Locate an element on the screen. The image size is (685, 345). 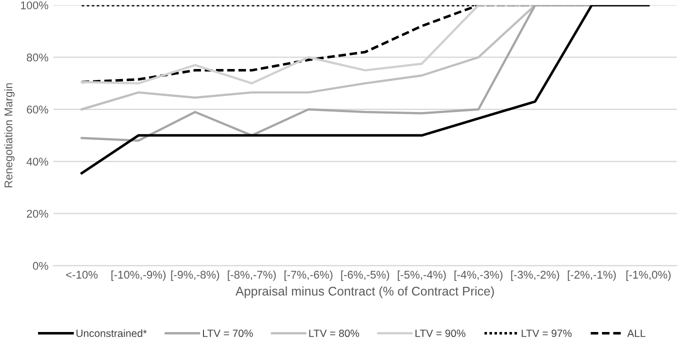
legend-label: LTV = 97% is located at coordinates (547, 334).